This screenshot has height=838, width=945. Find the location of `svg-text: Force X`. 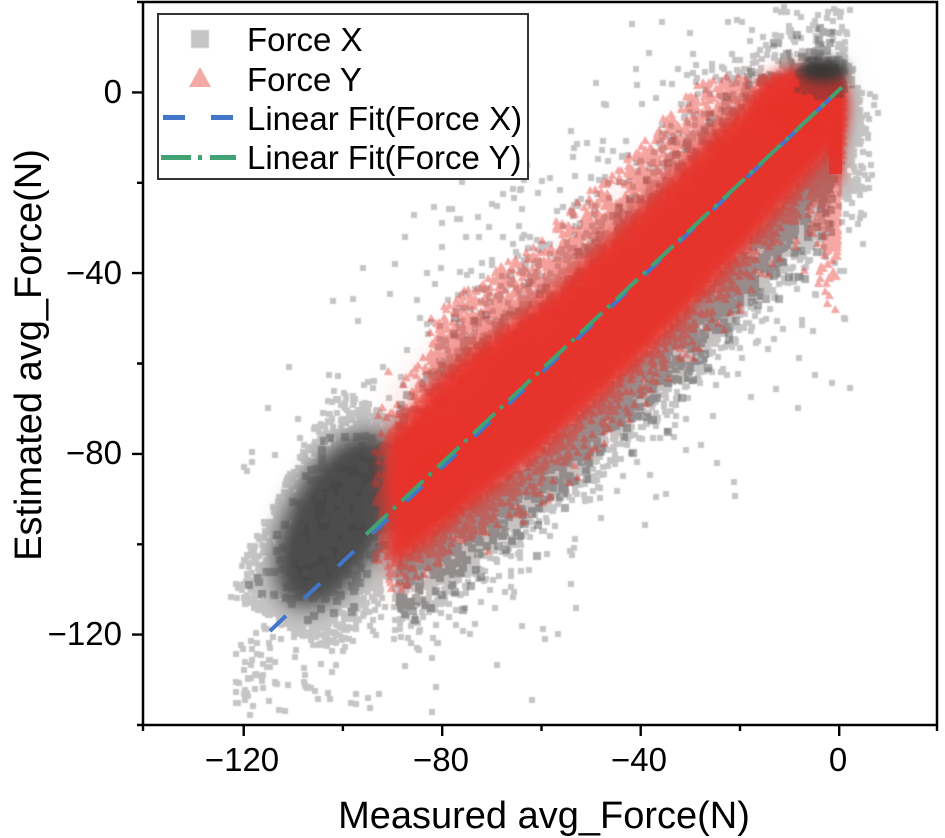

svg-text: Force X is located at coordinates (305, 39).